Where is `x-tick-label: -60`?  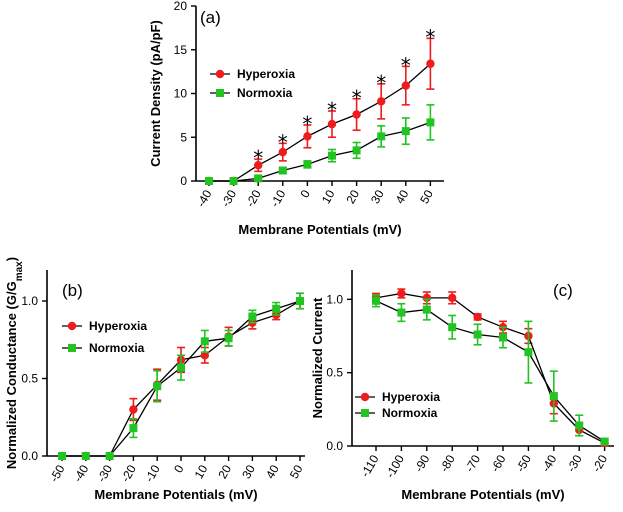 x-tick-label: -60 is located at coordinates (498, 463).